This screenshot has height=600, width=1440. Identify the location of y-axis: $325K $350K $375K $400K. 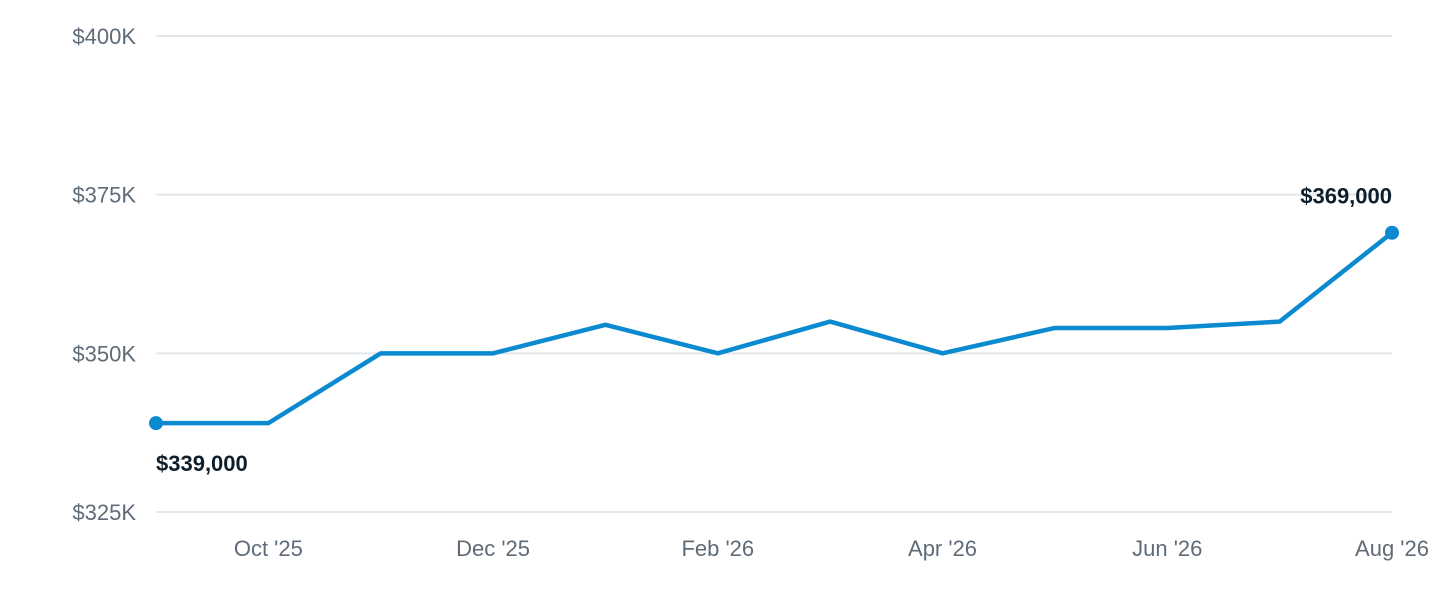
(104, 274).